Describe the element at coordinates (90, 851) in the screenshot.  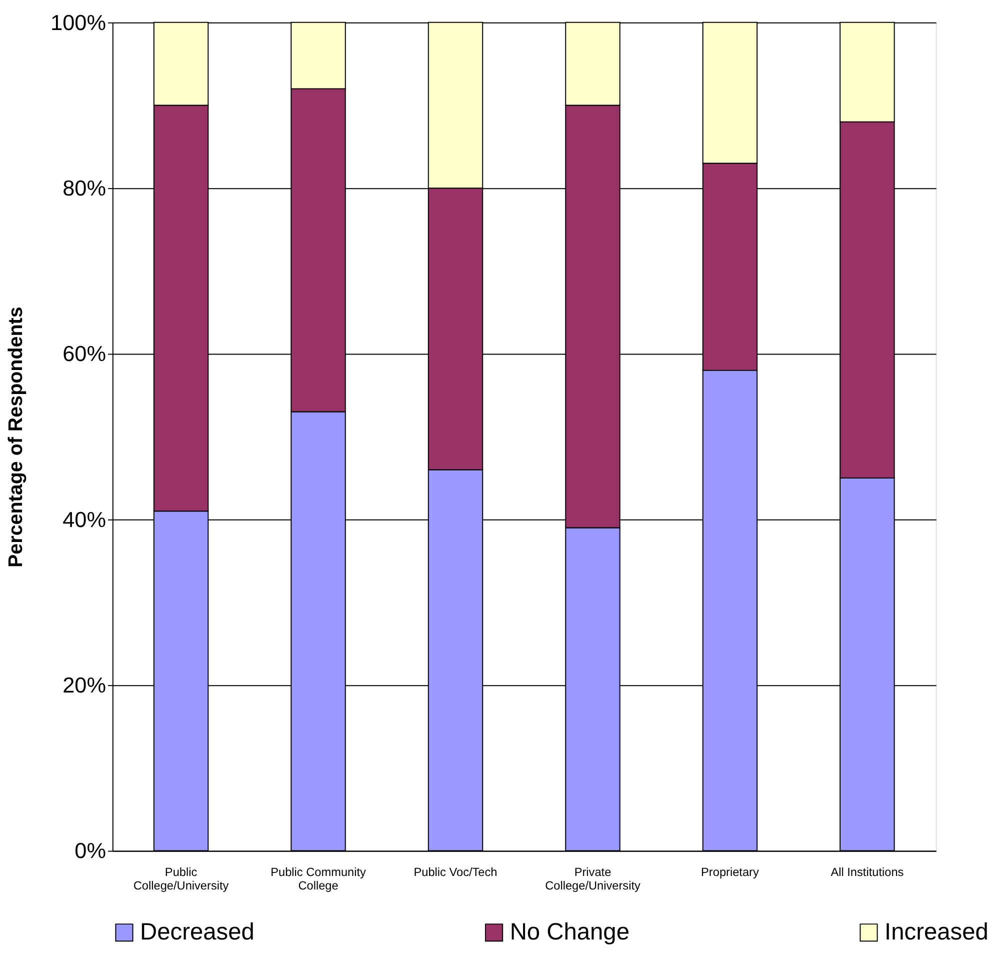
I see `y-tick-label: 0%` at that location.